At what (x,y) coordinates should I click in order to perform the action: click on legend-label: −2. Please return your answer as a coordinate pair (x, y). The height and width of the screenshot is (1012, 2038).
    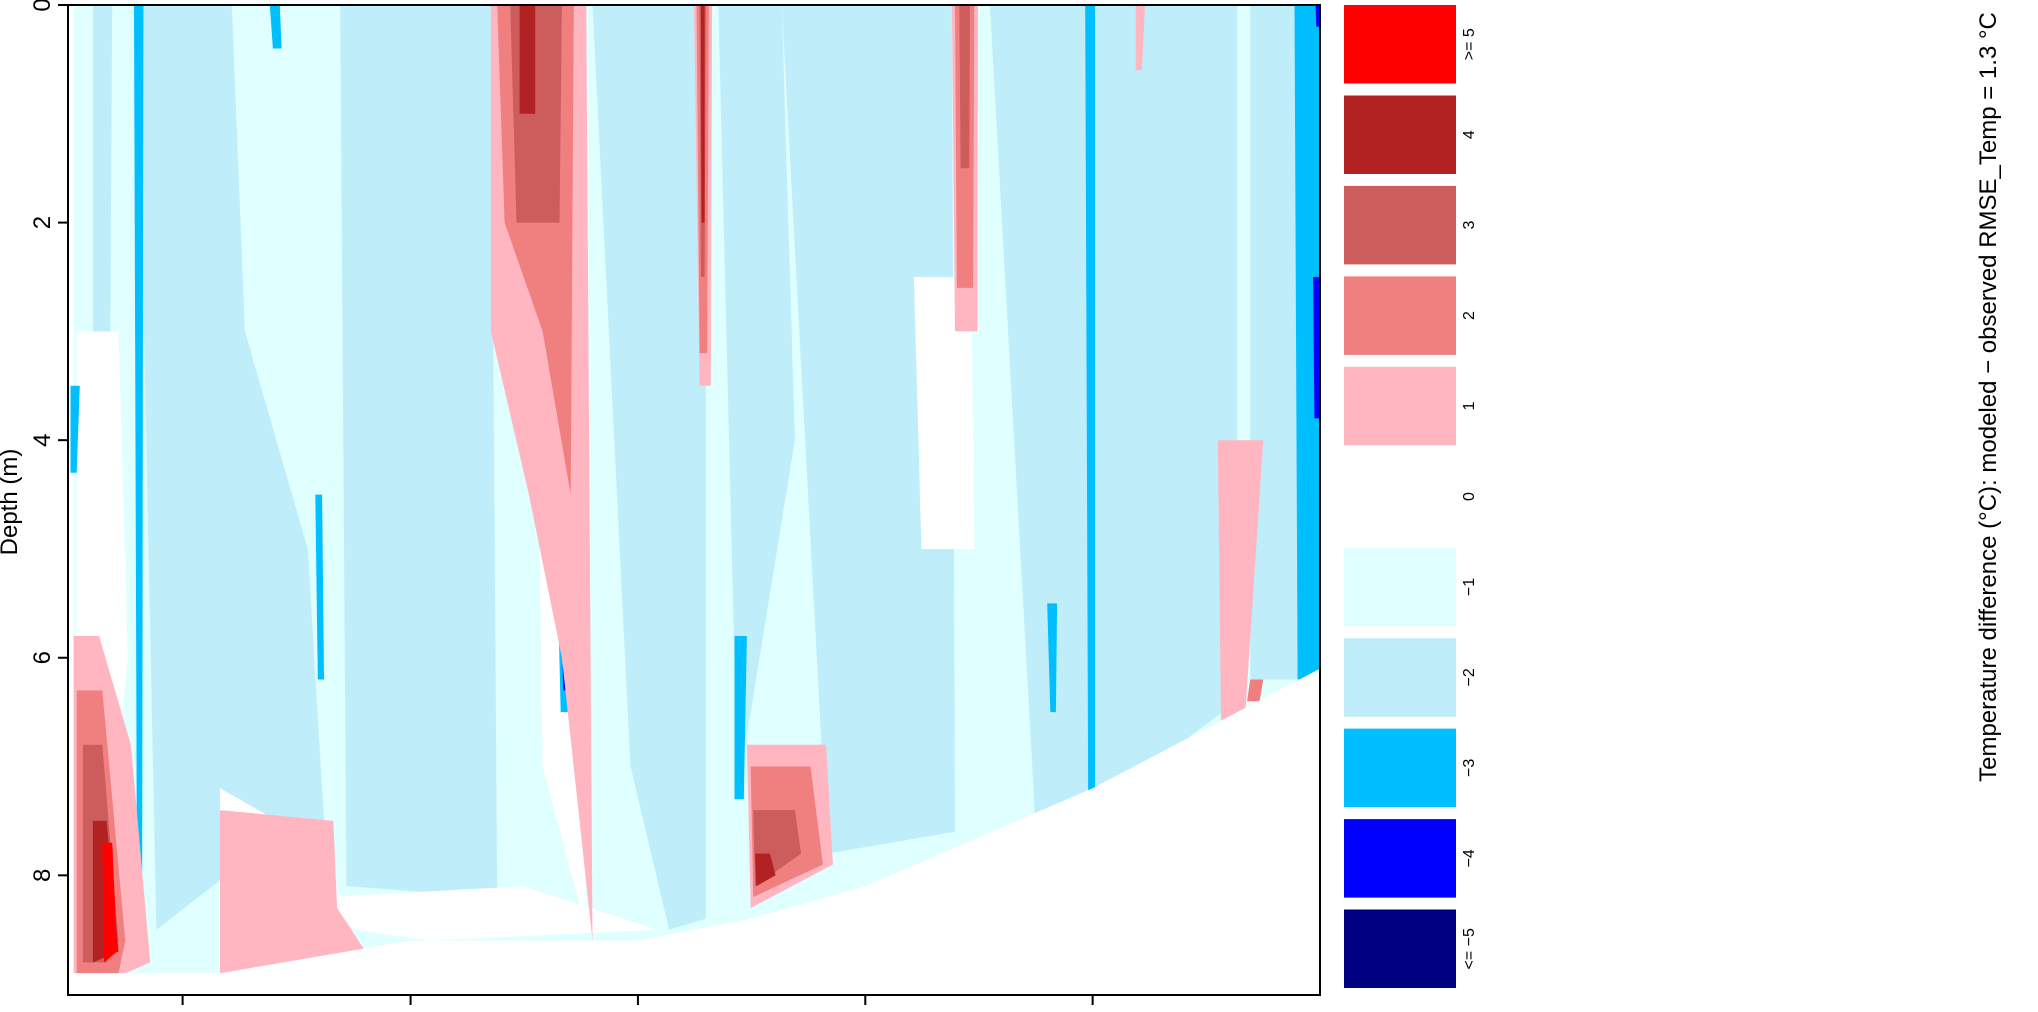
    Looking at the image, I should click on (1469, 677).